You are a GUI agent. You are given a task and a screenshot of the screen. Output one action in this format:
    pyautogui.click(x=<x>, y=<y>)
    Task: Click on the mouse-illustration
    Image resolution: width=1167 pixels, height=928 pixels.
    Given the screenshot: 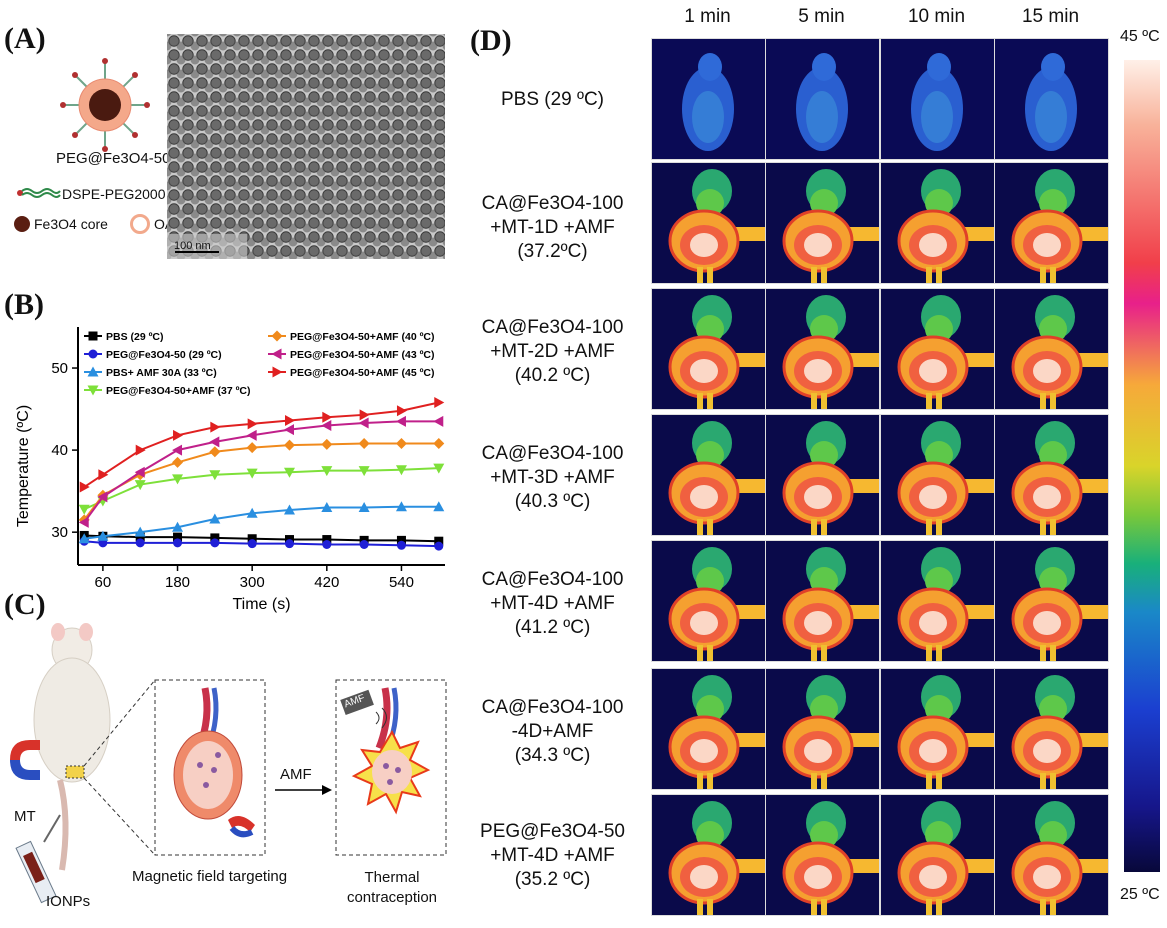 What is the action you would take?
    pyautogui.click(x=228, y=763)
    